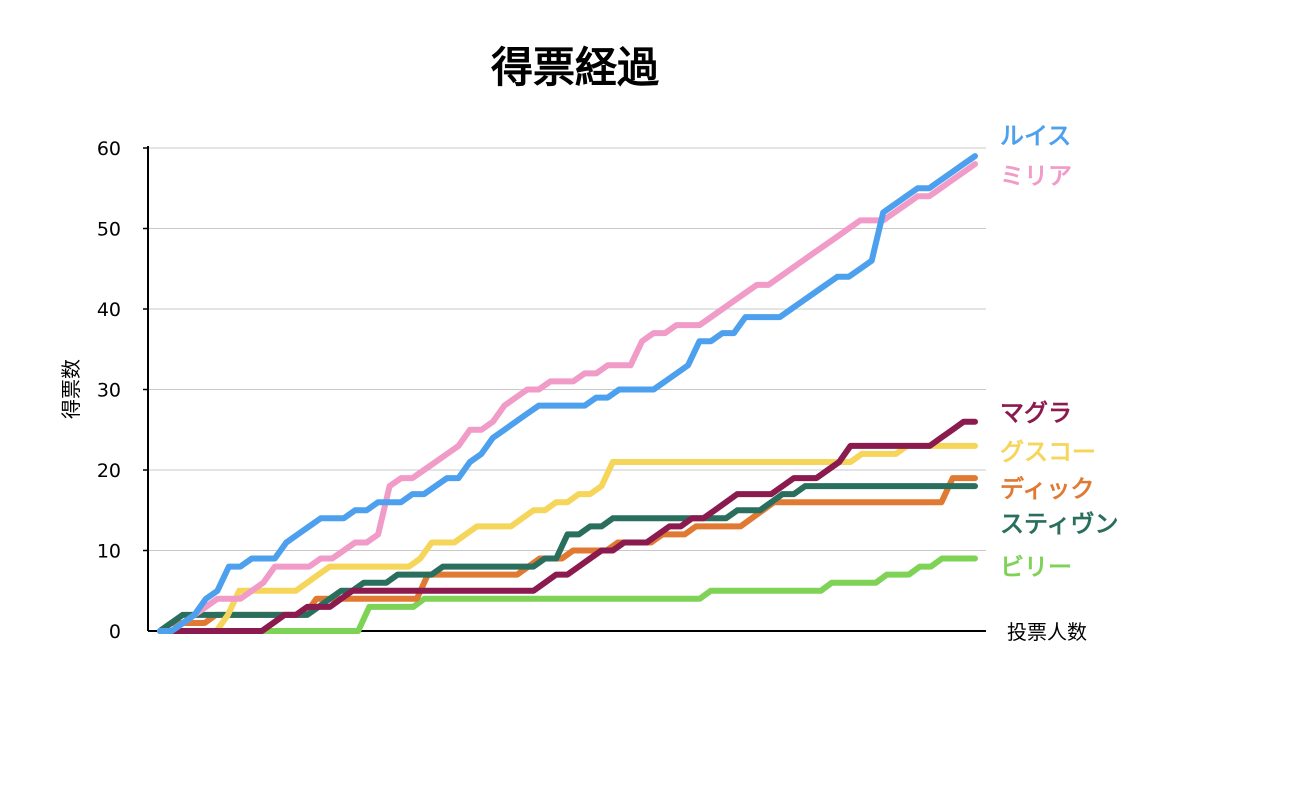 Image resolution: width=1300 pixels, height=785 pixels. Describe the element at coordinates (1036, 176) in the screenshot. I see `series-label-2: ミリア` at that location.